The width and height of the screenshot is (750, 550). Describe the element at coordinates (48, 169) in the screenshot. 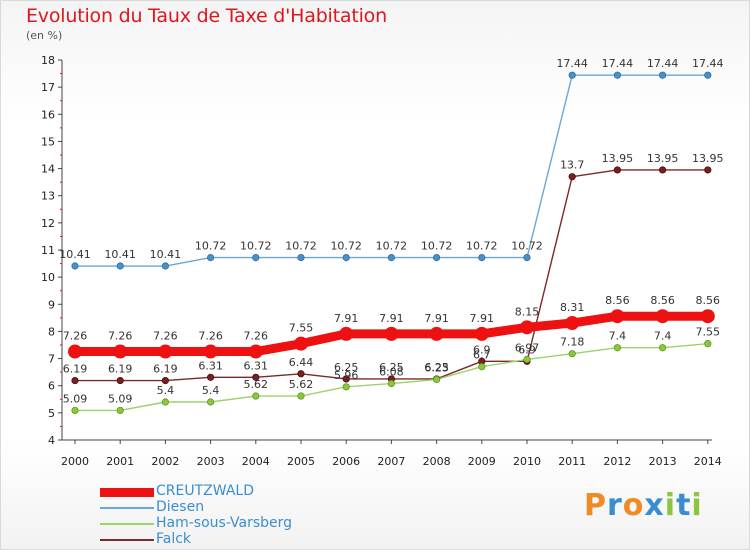

I see `y-tick-label: 14` at that location.